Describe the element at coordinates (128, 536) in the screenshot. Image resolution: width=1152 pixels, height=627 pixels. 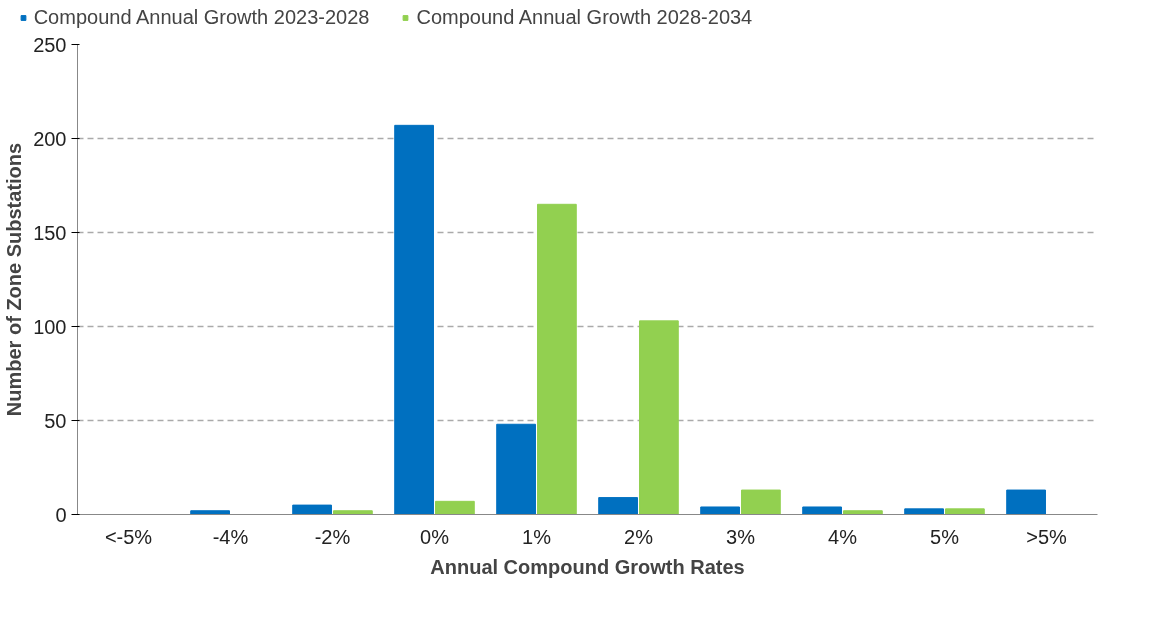
I see `x-tick-label: <-5%` at that location.